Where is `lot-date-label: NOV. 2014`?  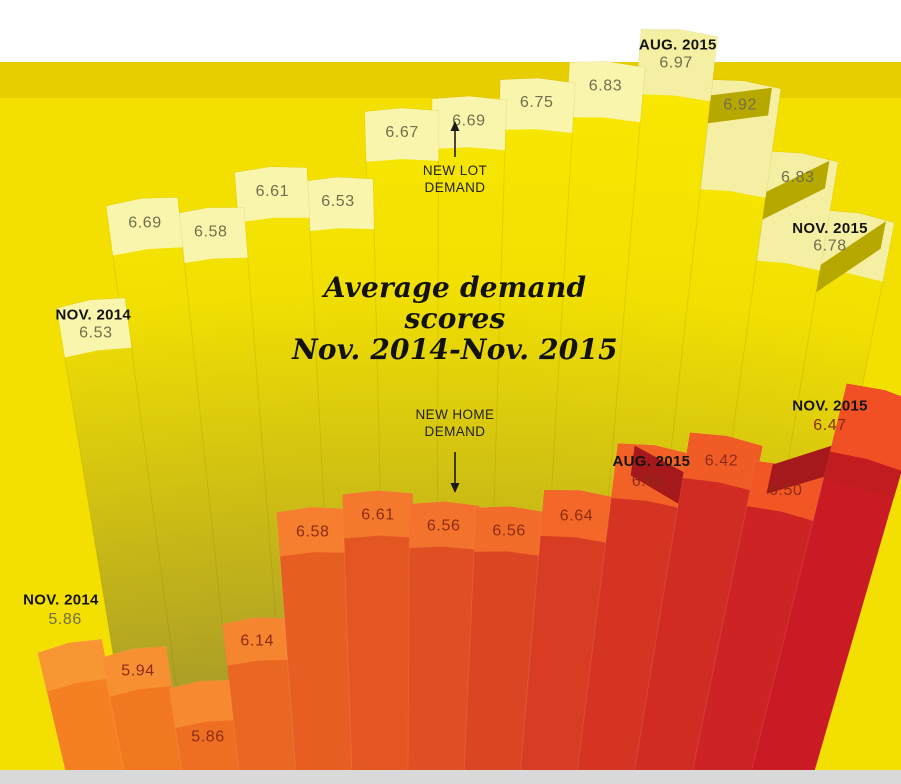
lot-date-label: NOV. 2014 is located at coordinates (94, 315).